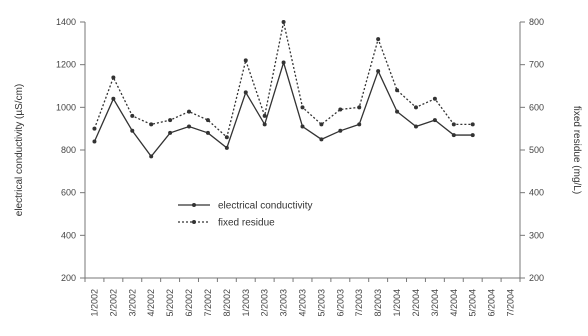 The width and height of the screenshot is (588, 336). Describe the element at coordinates (246, 223) in the screenshot. I see `legend-label-fixed-residue: fixed residue` at that location.